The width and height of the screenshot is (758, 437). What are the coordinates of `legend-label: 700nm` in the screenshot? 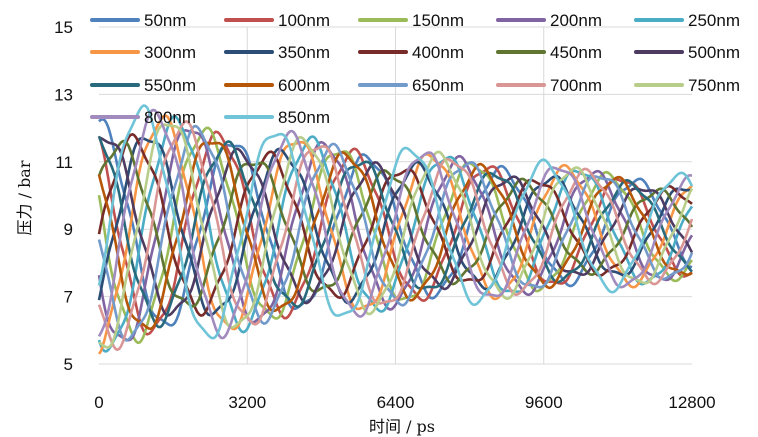 It's located at (576, 85).